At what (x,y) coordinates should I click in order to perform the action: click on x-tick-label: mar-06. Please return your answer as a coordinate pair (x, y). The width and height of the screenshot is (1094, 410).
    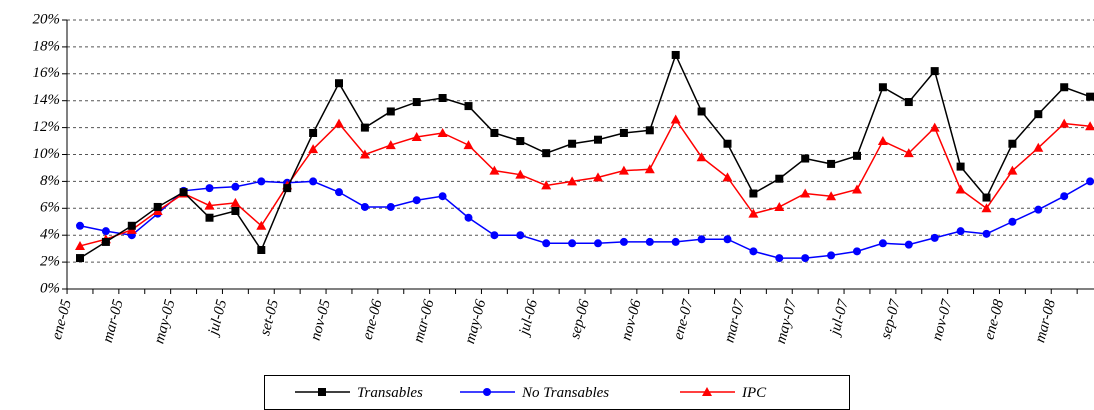
    Looking at the image, I should click on (424, 320).